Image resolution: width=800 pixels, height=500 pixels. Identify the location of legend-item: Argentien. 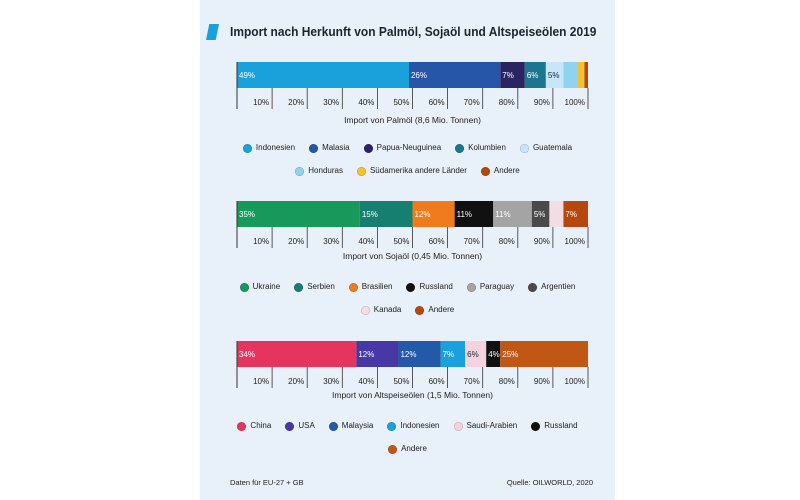
(551, 287).